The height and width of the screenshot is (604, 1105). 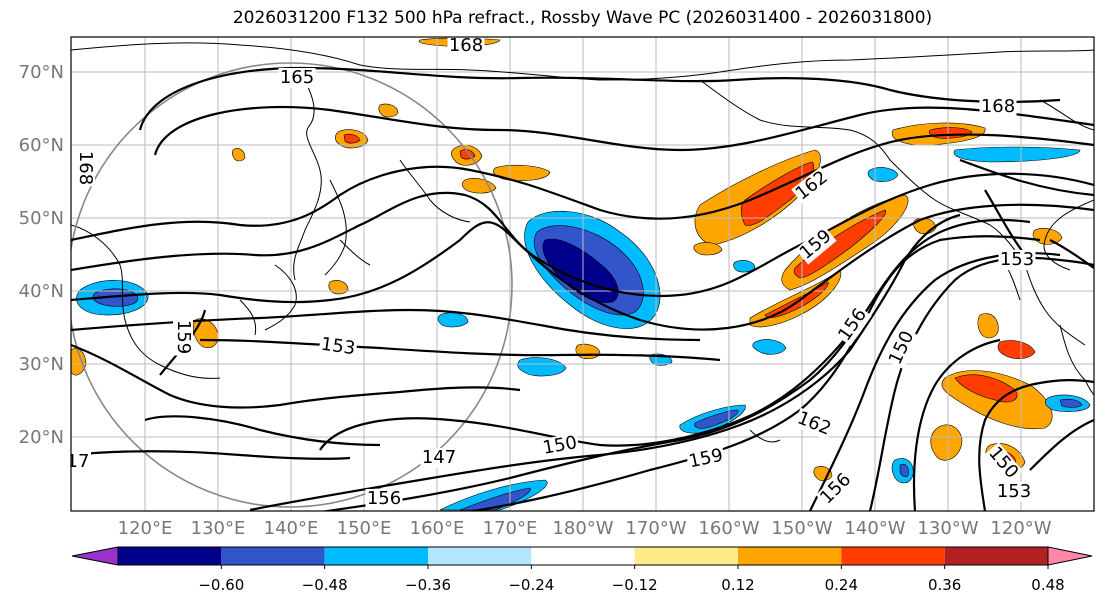 I want to click on lon-label: 170°W, so click(x=655, y=528).